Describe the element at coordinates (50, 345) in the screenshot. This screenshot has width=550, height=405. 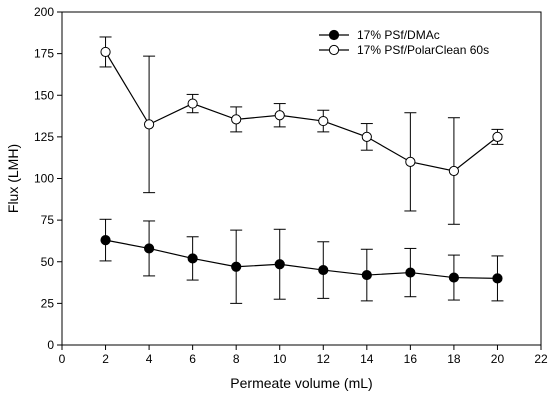
I see `y-tick-label: 0` at that location.